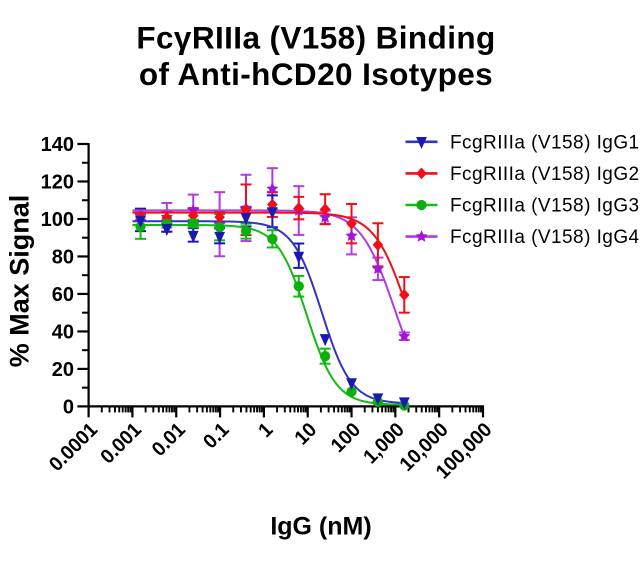  I want to click on svg-text: 140, so click(57, 145).